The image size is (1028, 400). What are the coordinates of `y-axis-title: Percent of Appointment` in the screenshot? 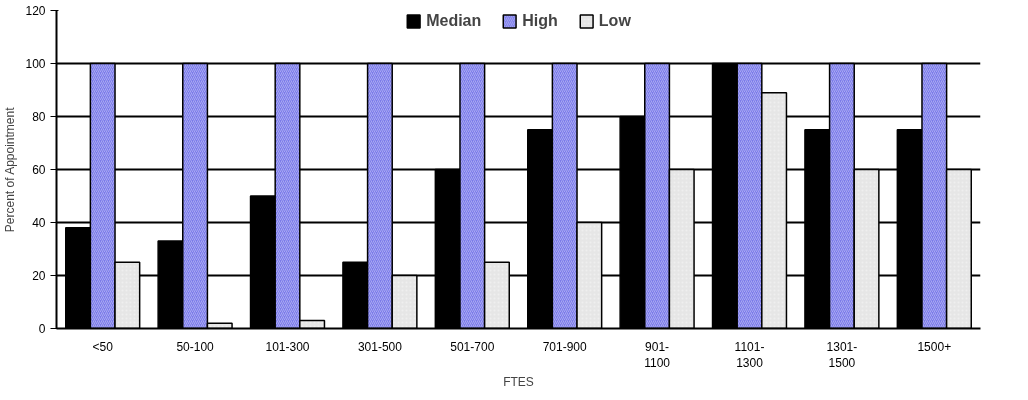 It's located at (10, 169).